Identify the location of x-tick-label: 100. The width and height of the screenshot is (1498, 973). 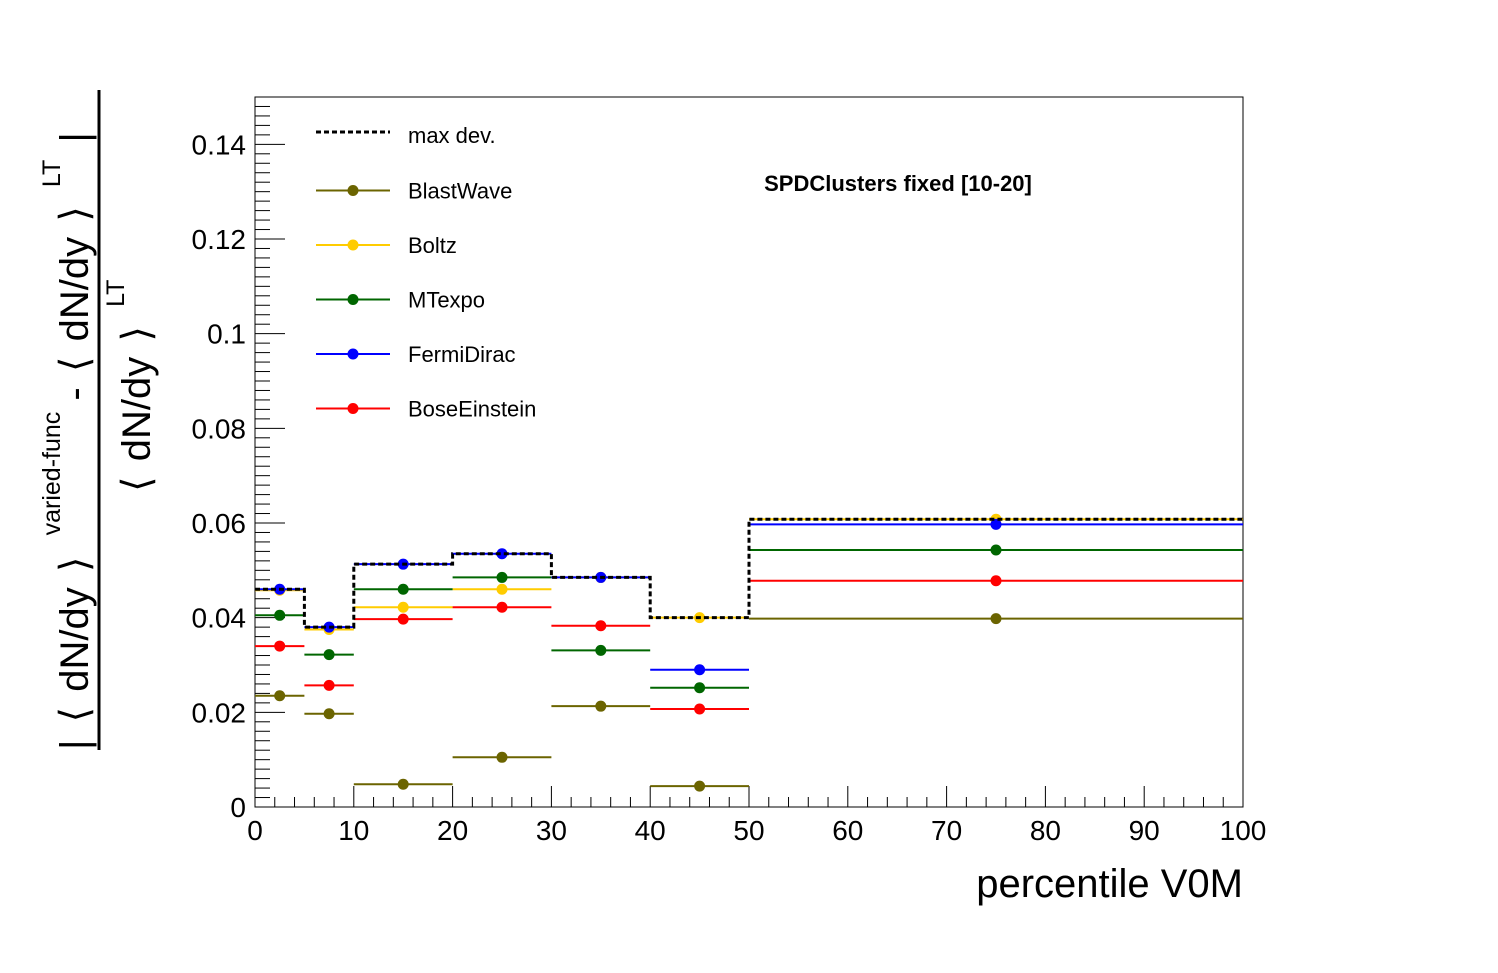
(1243, 830).